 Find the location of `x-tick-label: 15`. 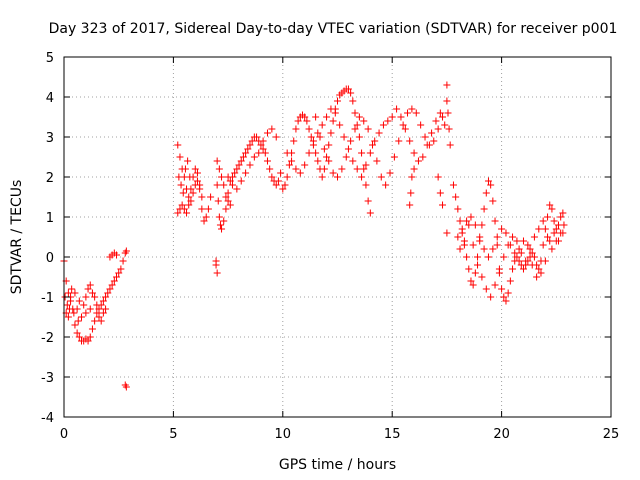

x-tick-label: 15 is located at coordinates (392, 434).